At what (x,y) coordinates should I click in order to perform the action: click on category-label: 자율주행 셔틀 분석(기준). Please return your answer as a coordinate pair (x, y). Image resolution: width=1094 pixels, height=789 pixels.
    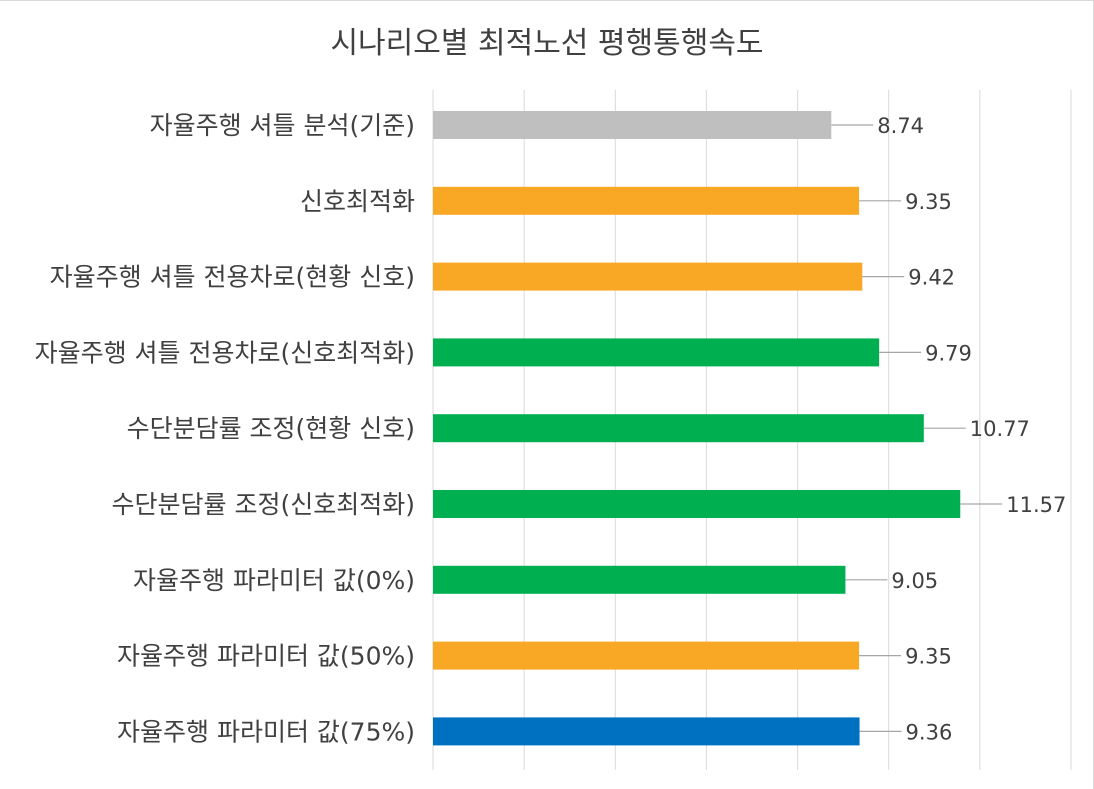
    Looking at the image, I should click on (282, 125).